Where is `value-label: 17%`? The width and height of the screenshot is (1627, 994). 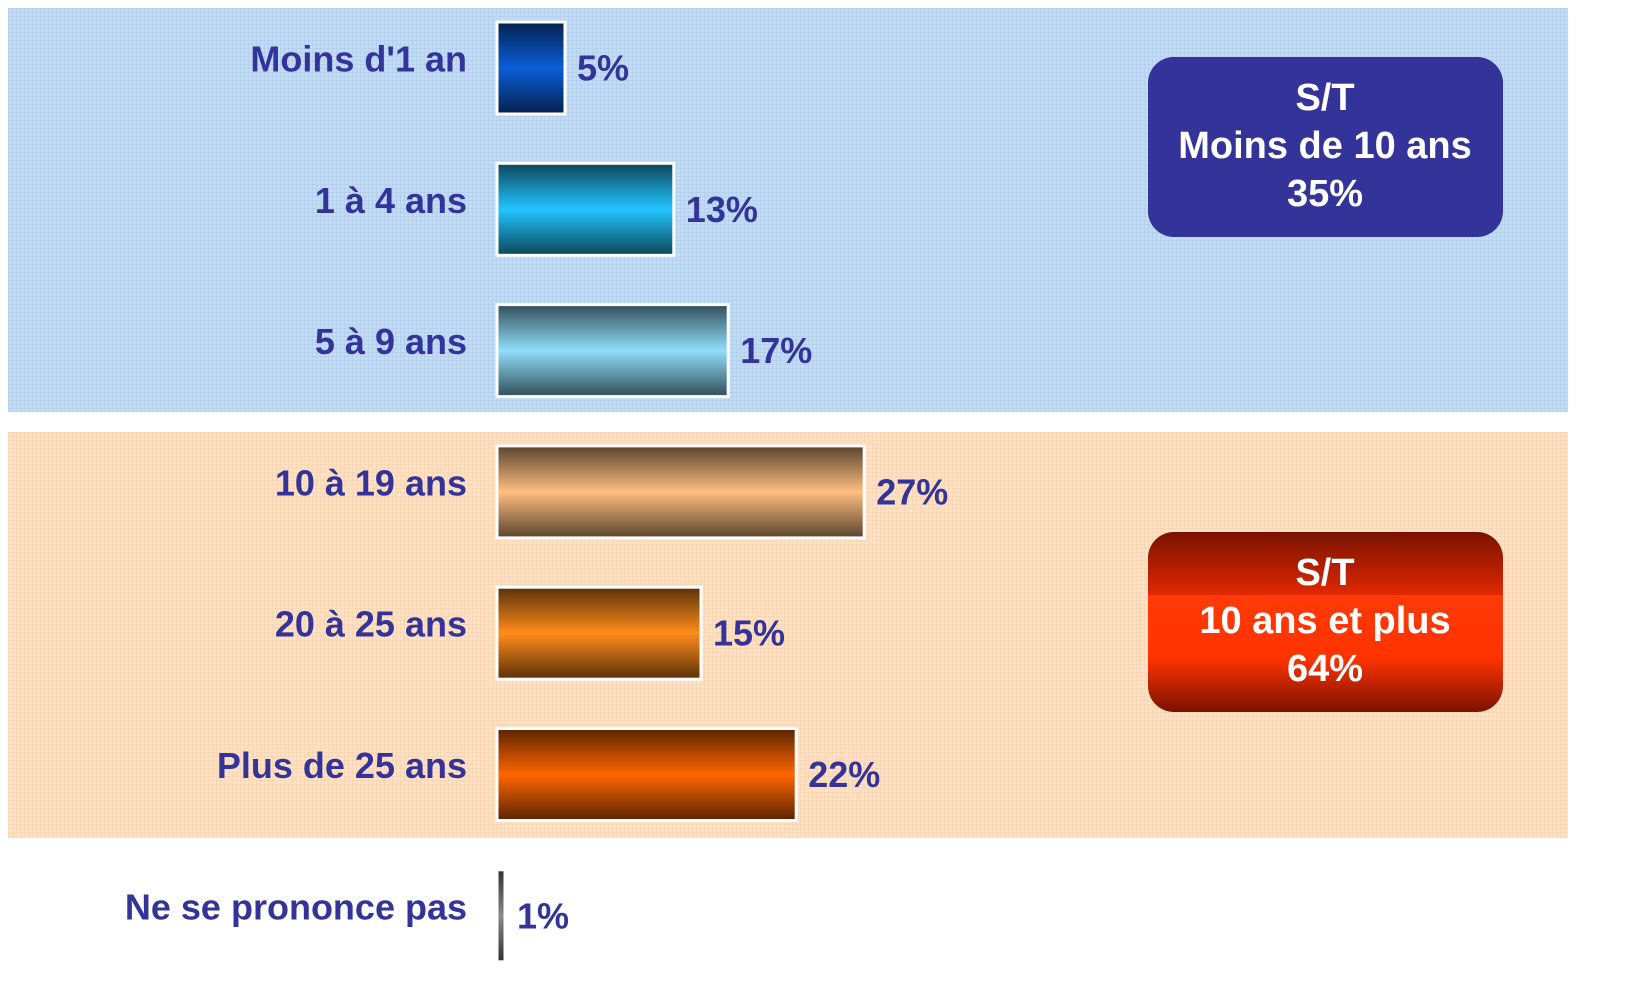
value-label: 17% is located at coordinates (776, 350).